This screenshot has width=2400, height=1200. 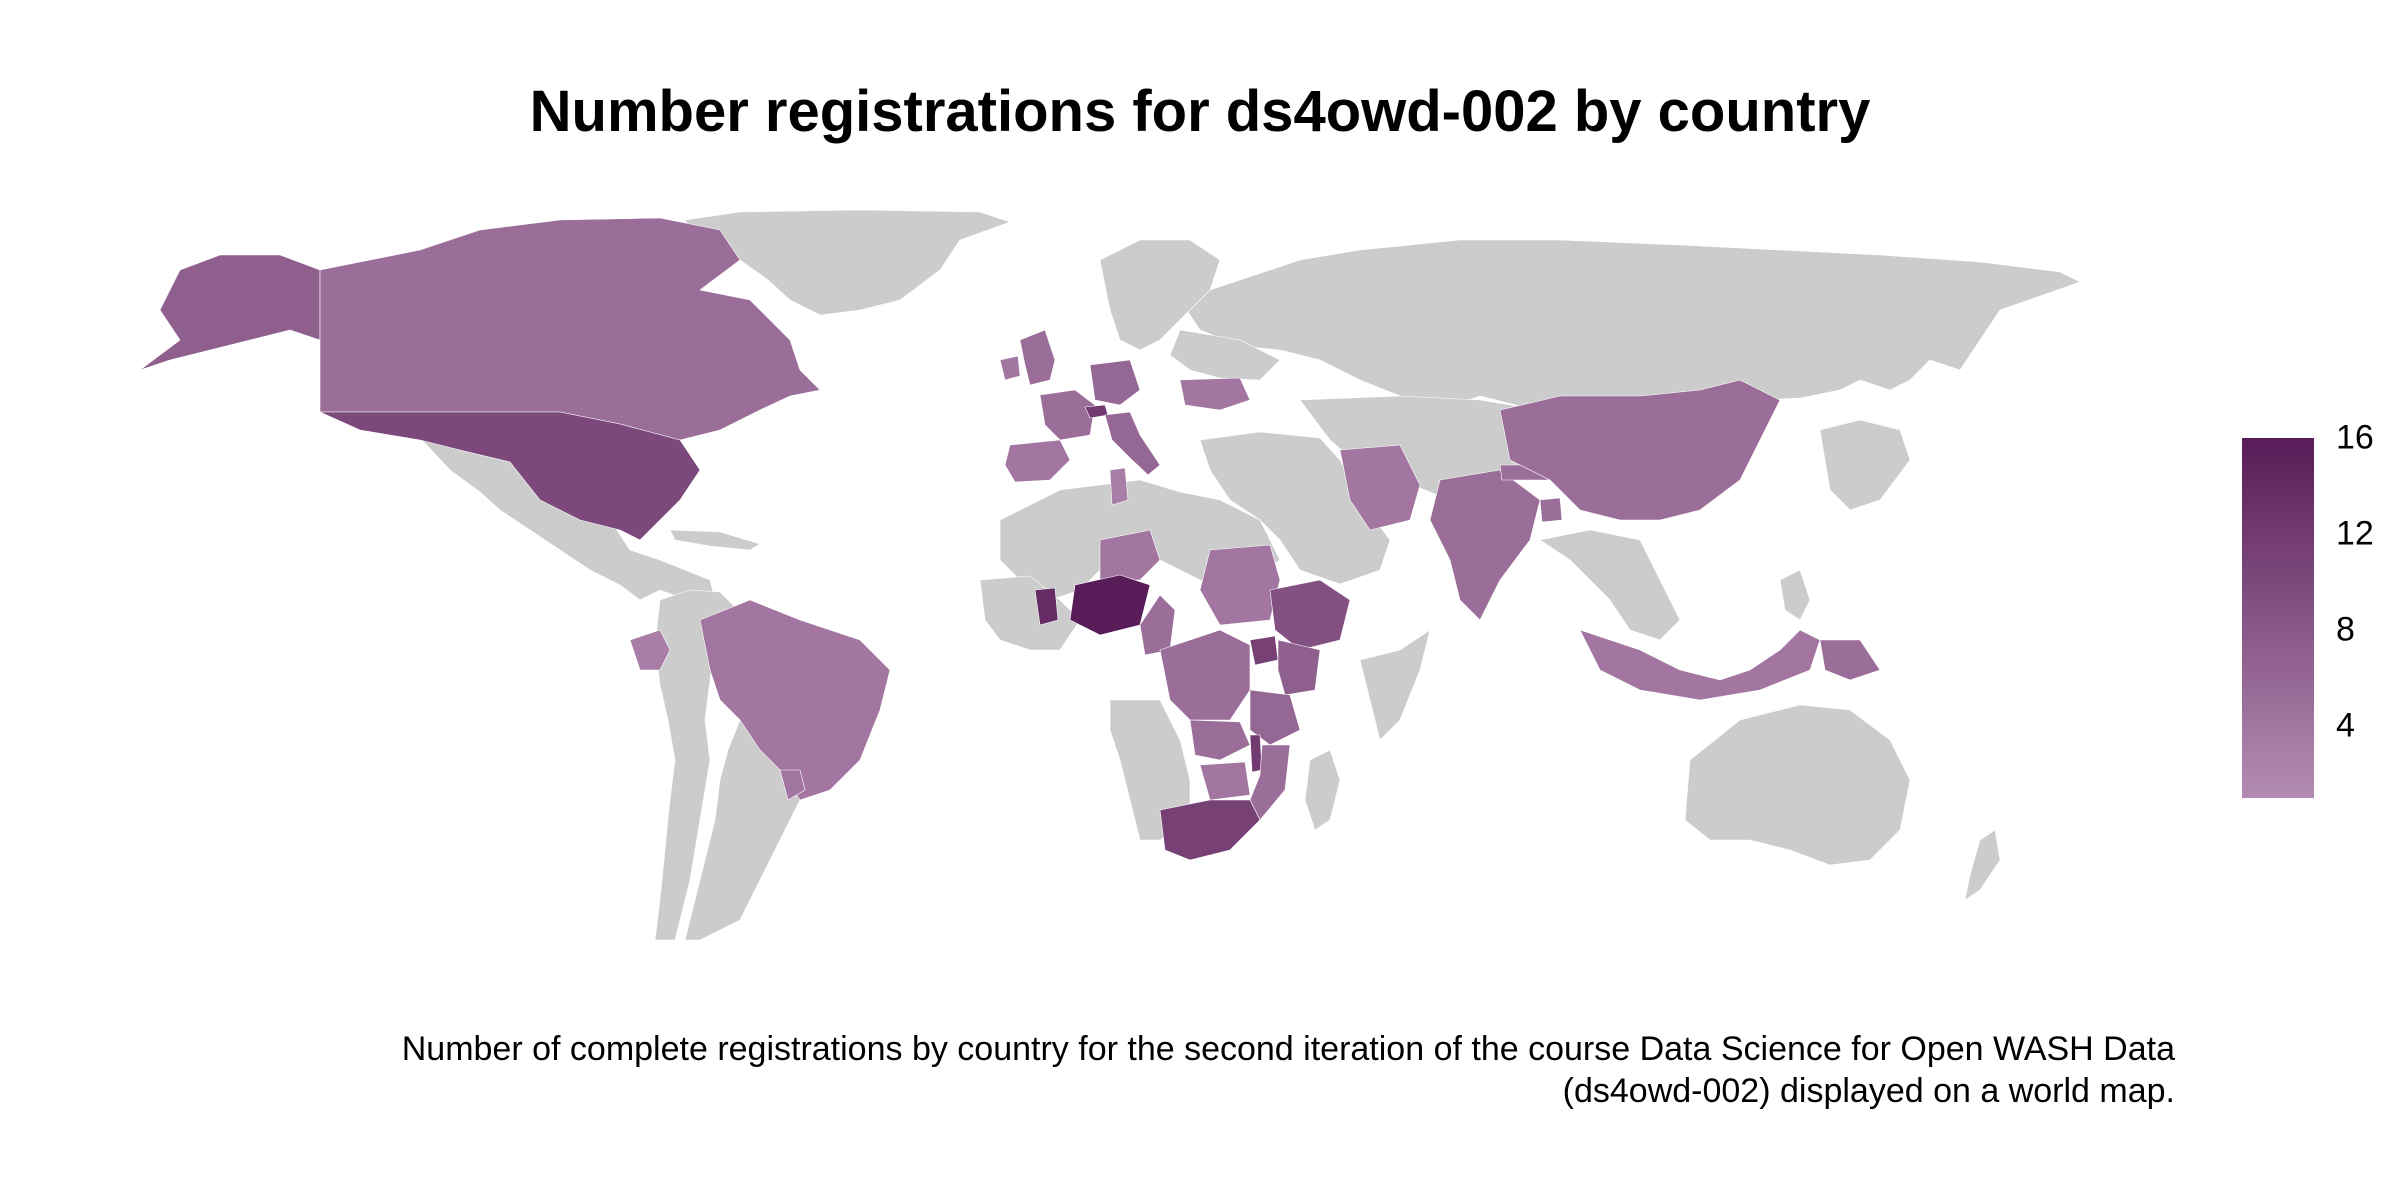 I want to click on legend-colorbar, so click(x=2278, y=618).